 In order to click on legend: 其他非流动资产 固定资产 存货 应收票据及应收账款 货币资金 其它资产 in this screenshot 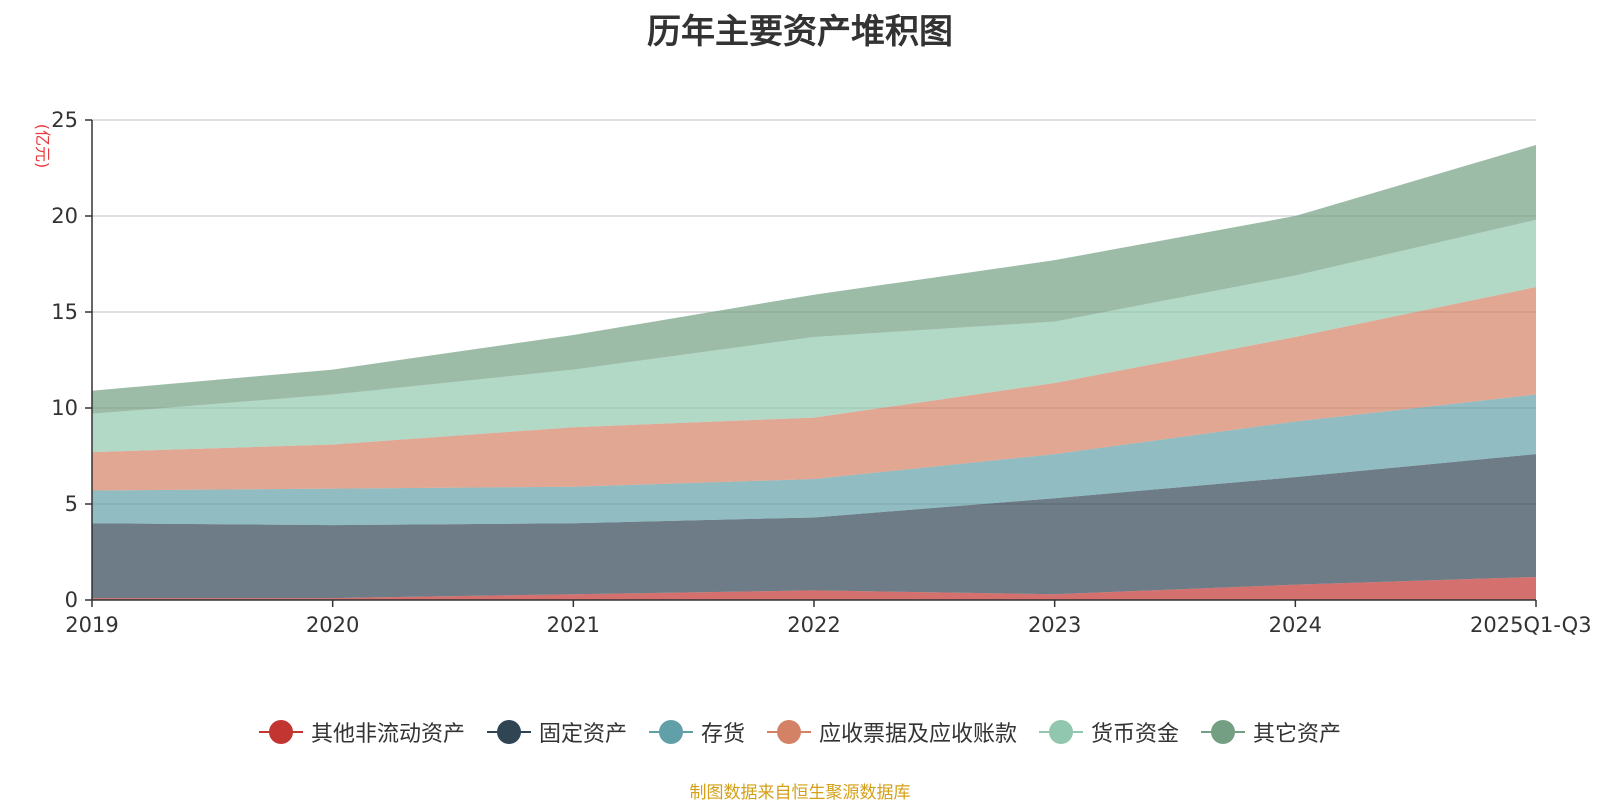, I will do `click(800, 732)`.